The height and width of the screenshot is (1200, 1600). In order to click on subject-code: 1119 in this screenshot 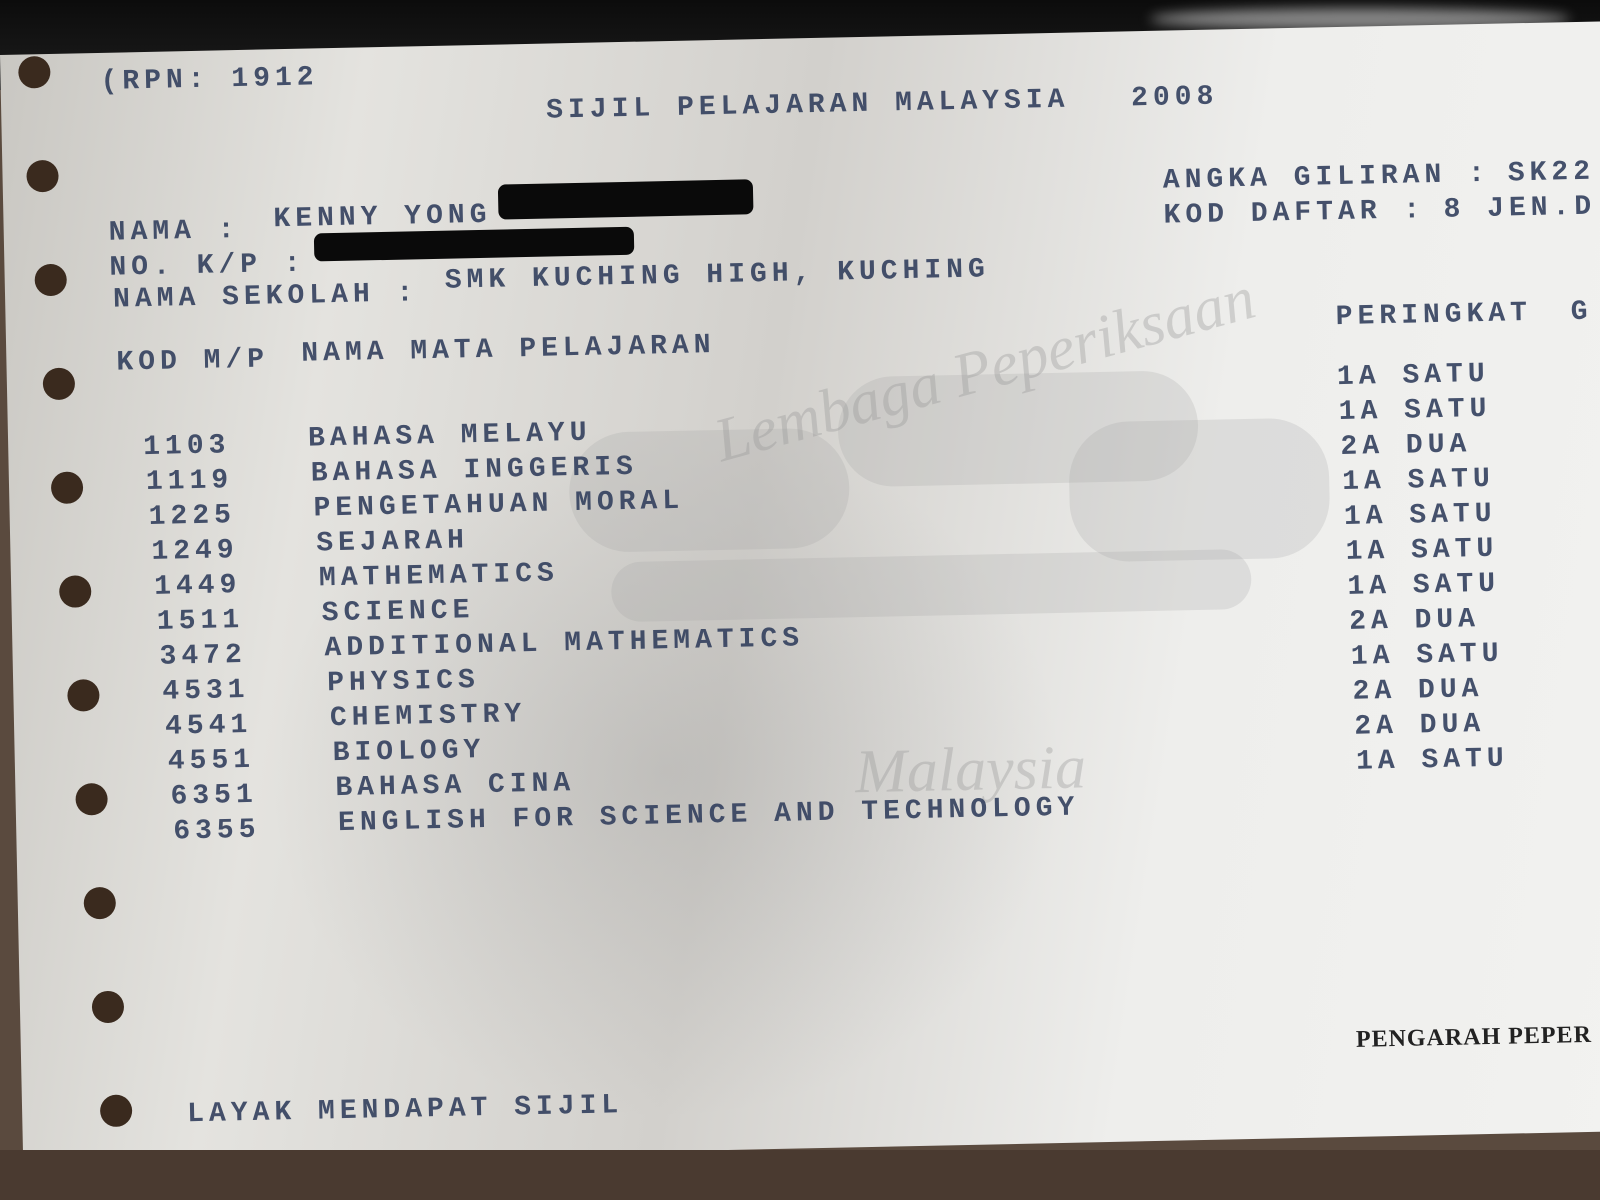, I will do `click(189, 482)`.